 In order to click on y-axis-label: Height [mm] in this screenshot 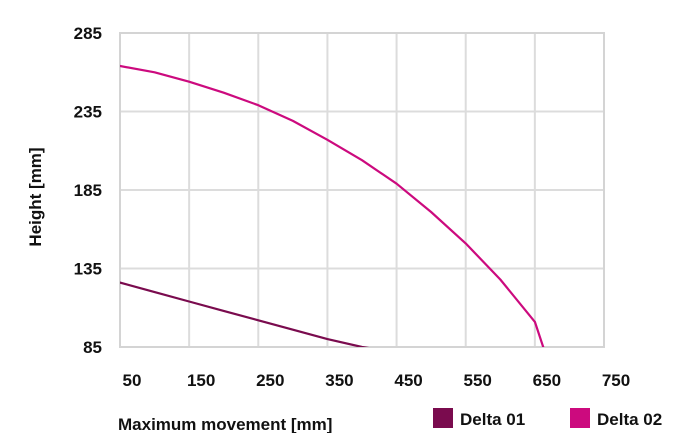, I will do `click(35, 196)`.